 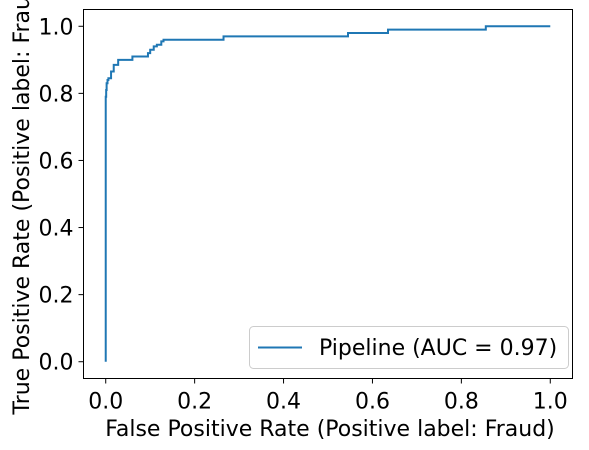 What do you see at coordinates (372, 402) in the screenshot?
I see `x-tick-label: 0.6` at bounding box center [372, 402].